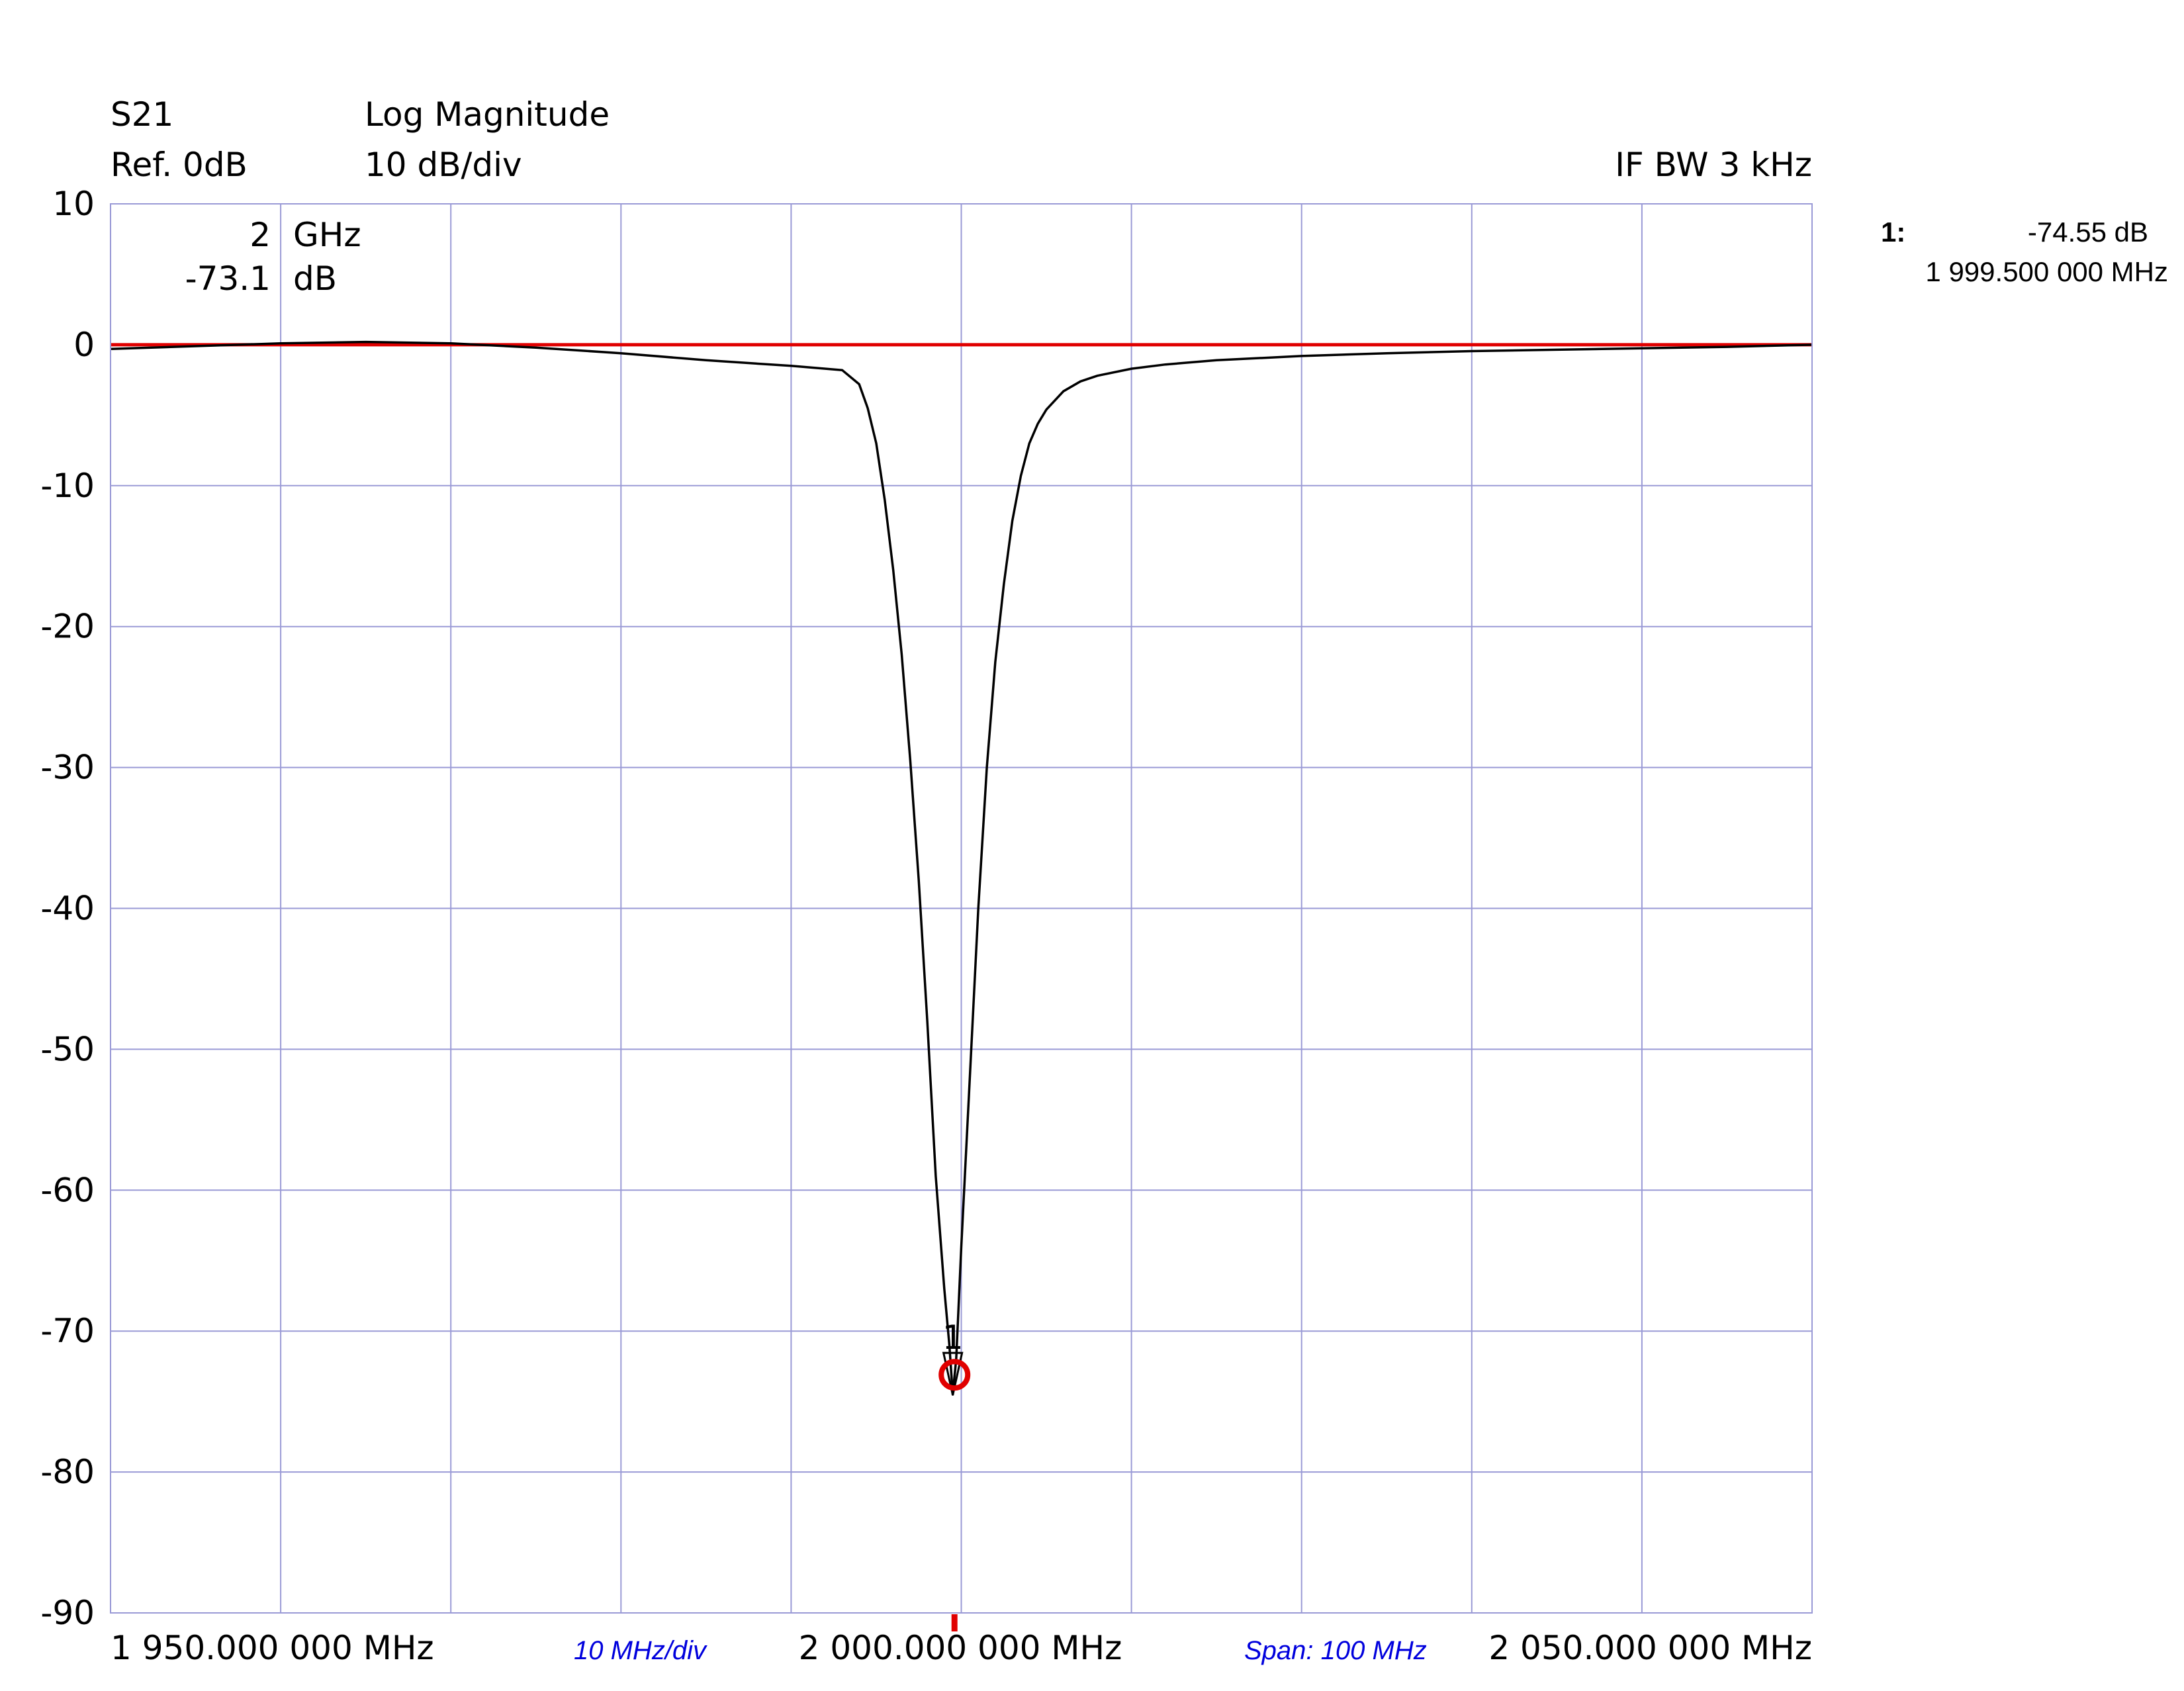 The width and height of the screenshot is (2184, 1691). I want to click on center-frequency: 2 000.000 000 MHz, so click(960, 1648).